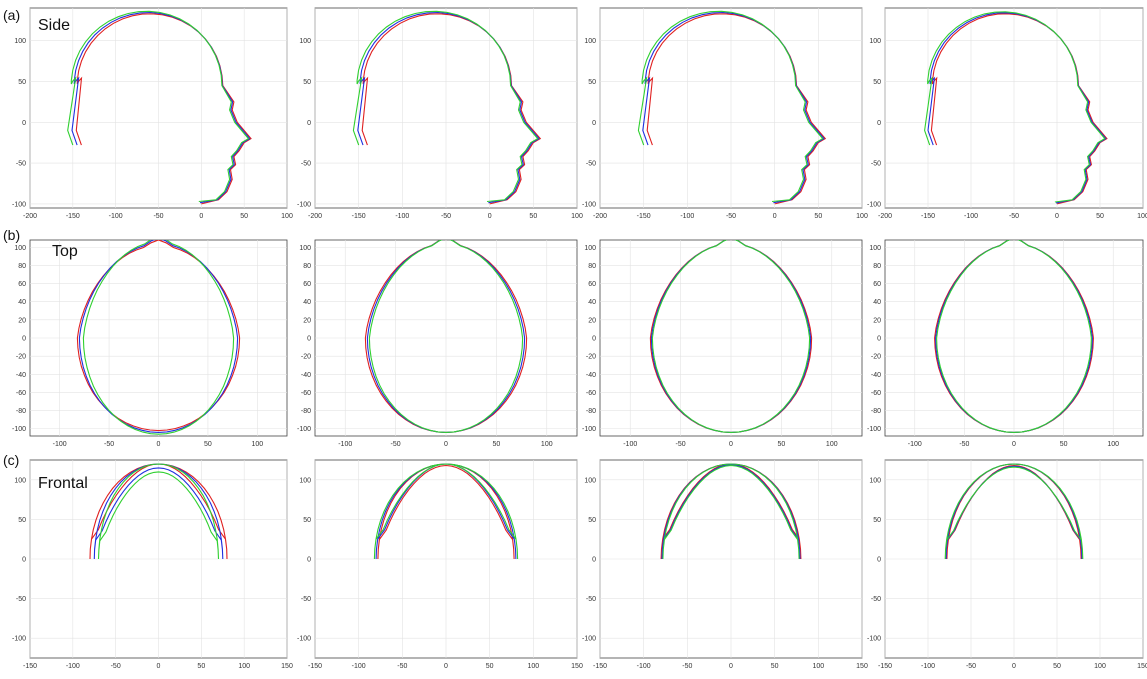  What do you see at coordinates (21, 357) in the screenshot?
I see `y-tick-label: -20` at bounding box center [21, 357].